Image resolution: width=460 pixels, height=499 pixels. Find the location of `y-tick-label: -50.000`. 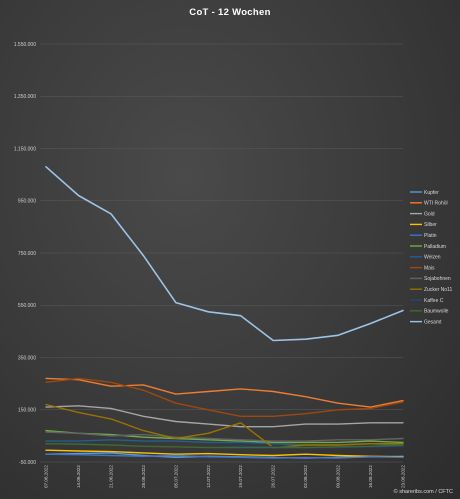

y-tick-label: -50.000 is located at coordinates (27, 463).